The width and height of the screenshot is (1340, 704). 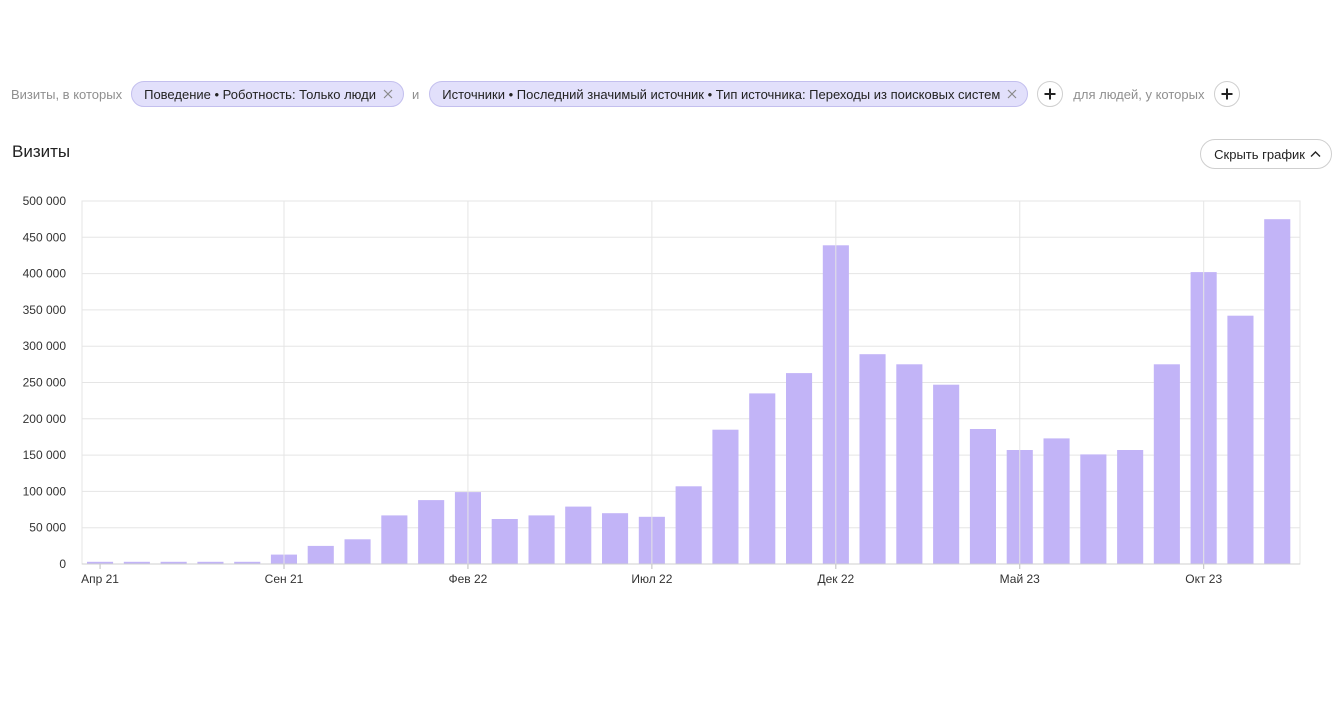 I want to click on people-condition-label: для людей, у которых, so click(x=1139, y=94).